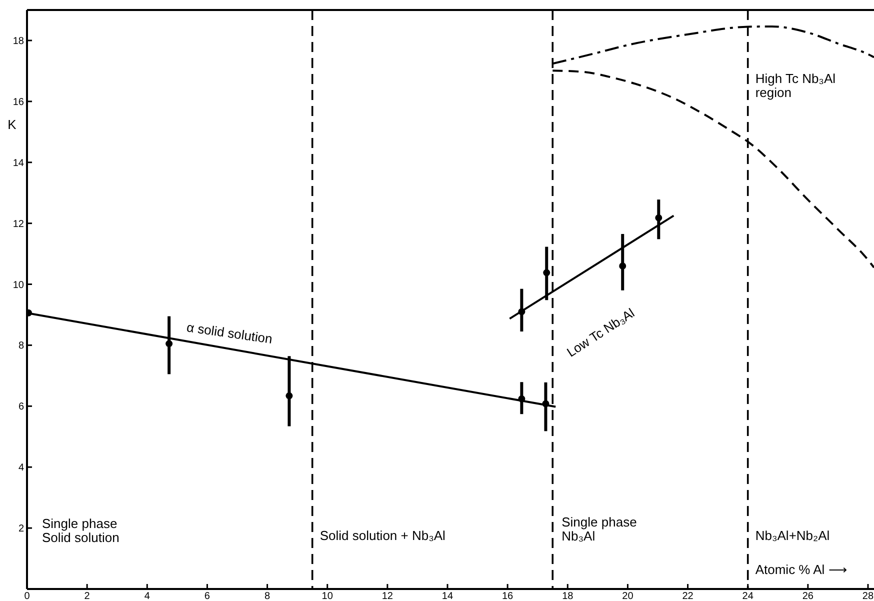  I want to click on y-tick-label: 2, so click(21, 529).